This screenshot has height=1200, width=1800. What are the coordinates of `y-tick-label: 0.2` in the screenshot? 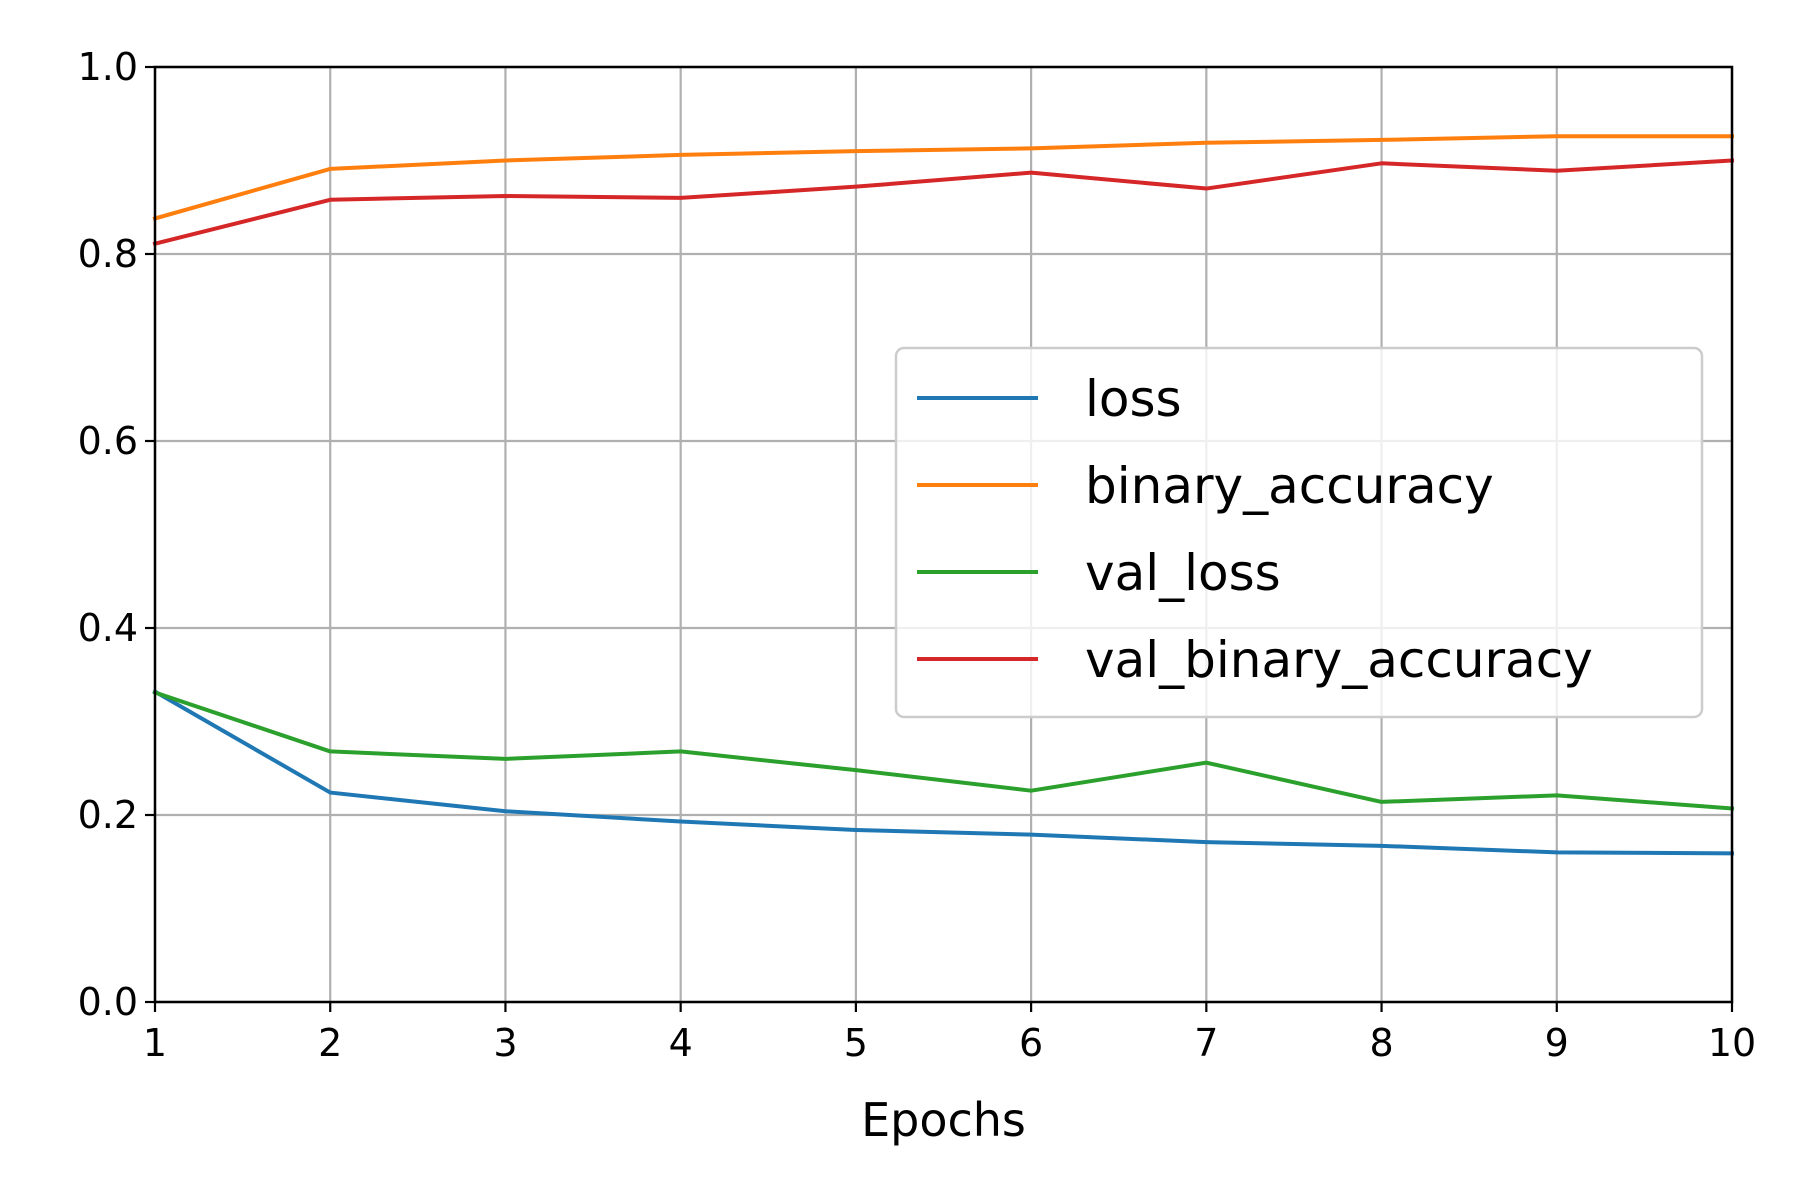 It's located at (108, 815).